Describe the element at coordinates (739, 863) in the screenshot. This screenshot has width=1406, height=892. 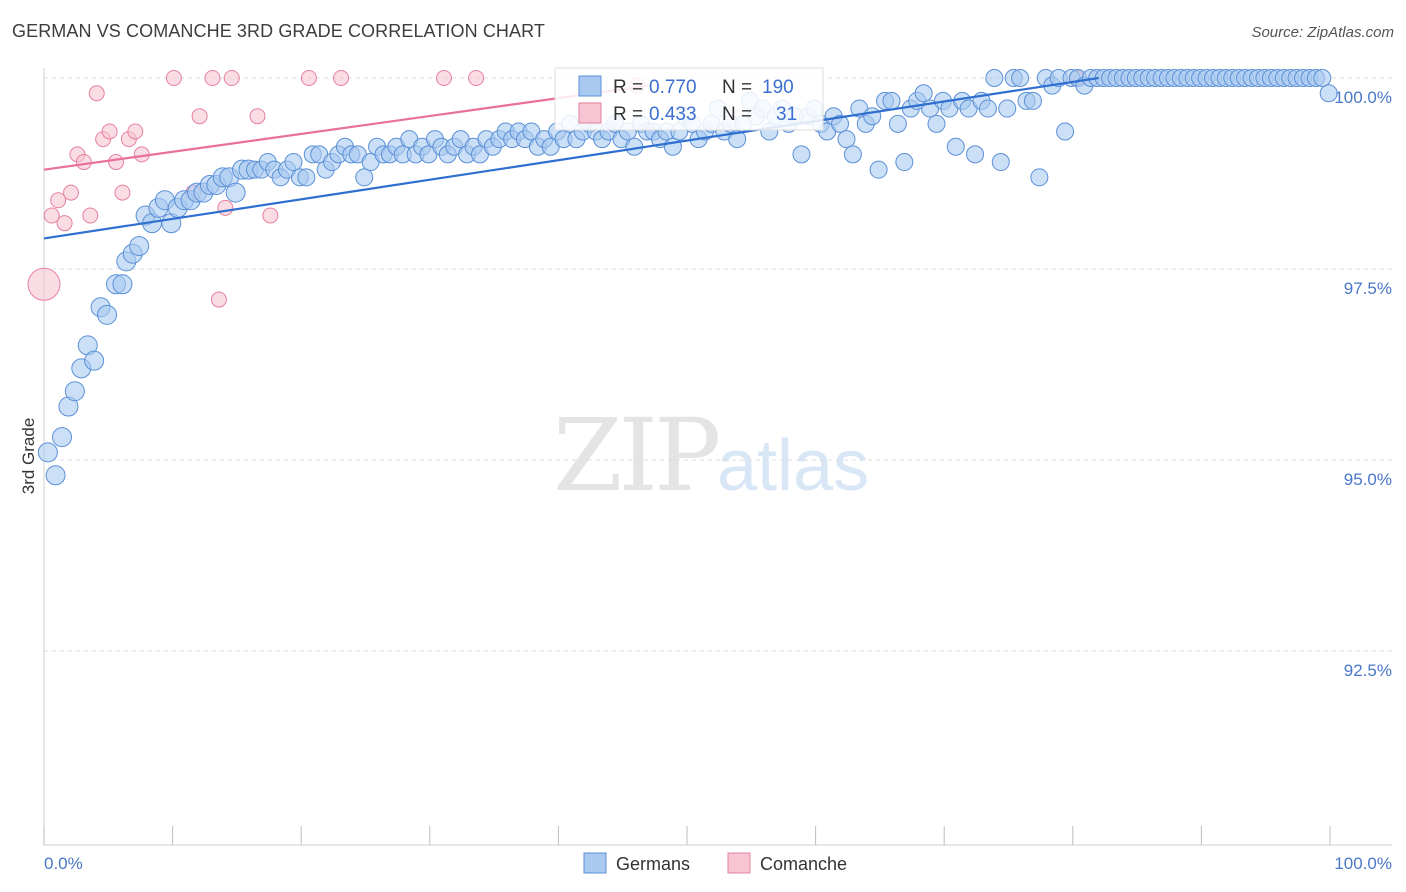
I see `bottom-legend-swatch-comanche` at that location.